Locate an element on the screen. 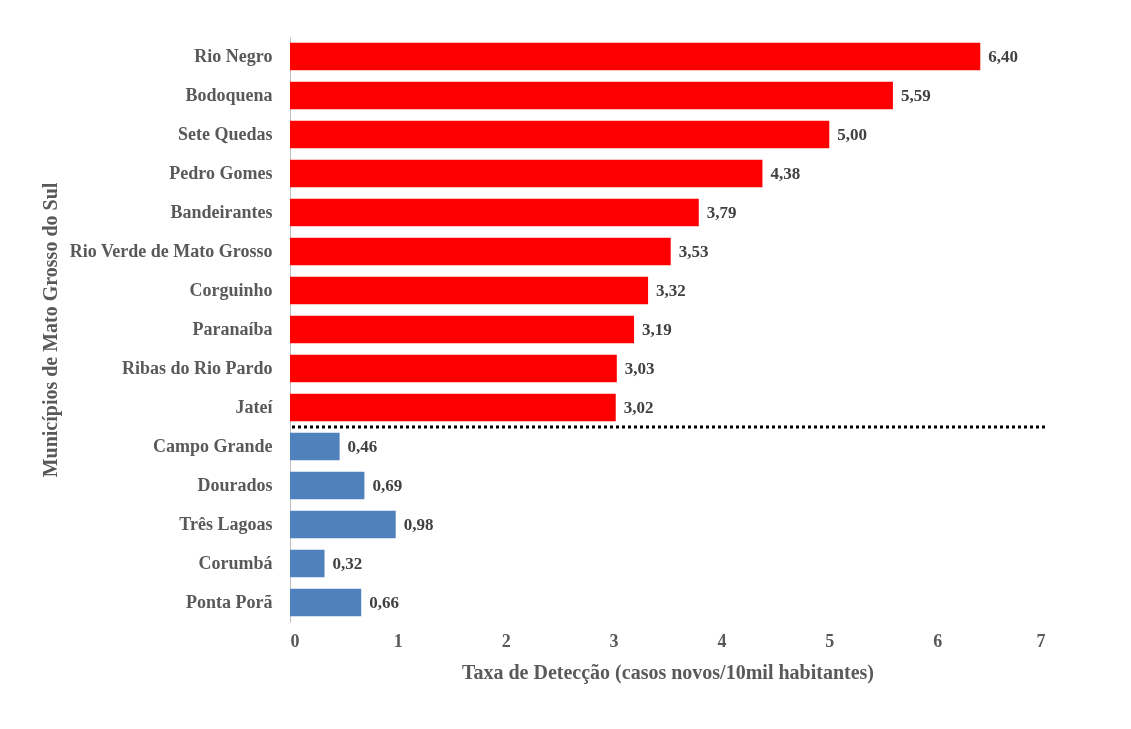  y-tick-label: Rio Verde de Mato Grosso is located at coordinates (171, 250).